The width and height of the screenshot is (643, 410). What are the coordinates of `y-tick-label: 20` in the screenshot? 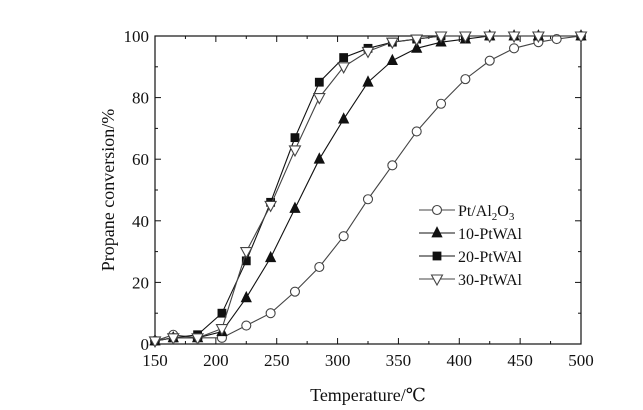 It's located at (140, 282).